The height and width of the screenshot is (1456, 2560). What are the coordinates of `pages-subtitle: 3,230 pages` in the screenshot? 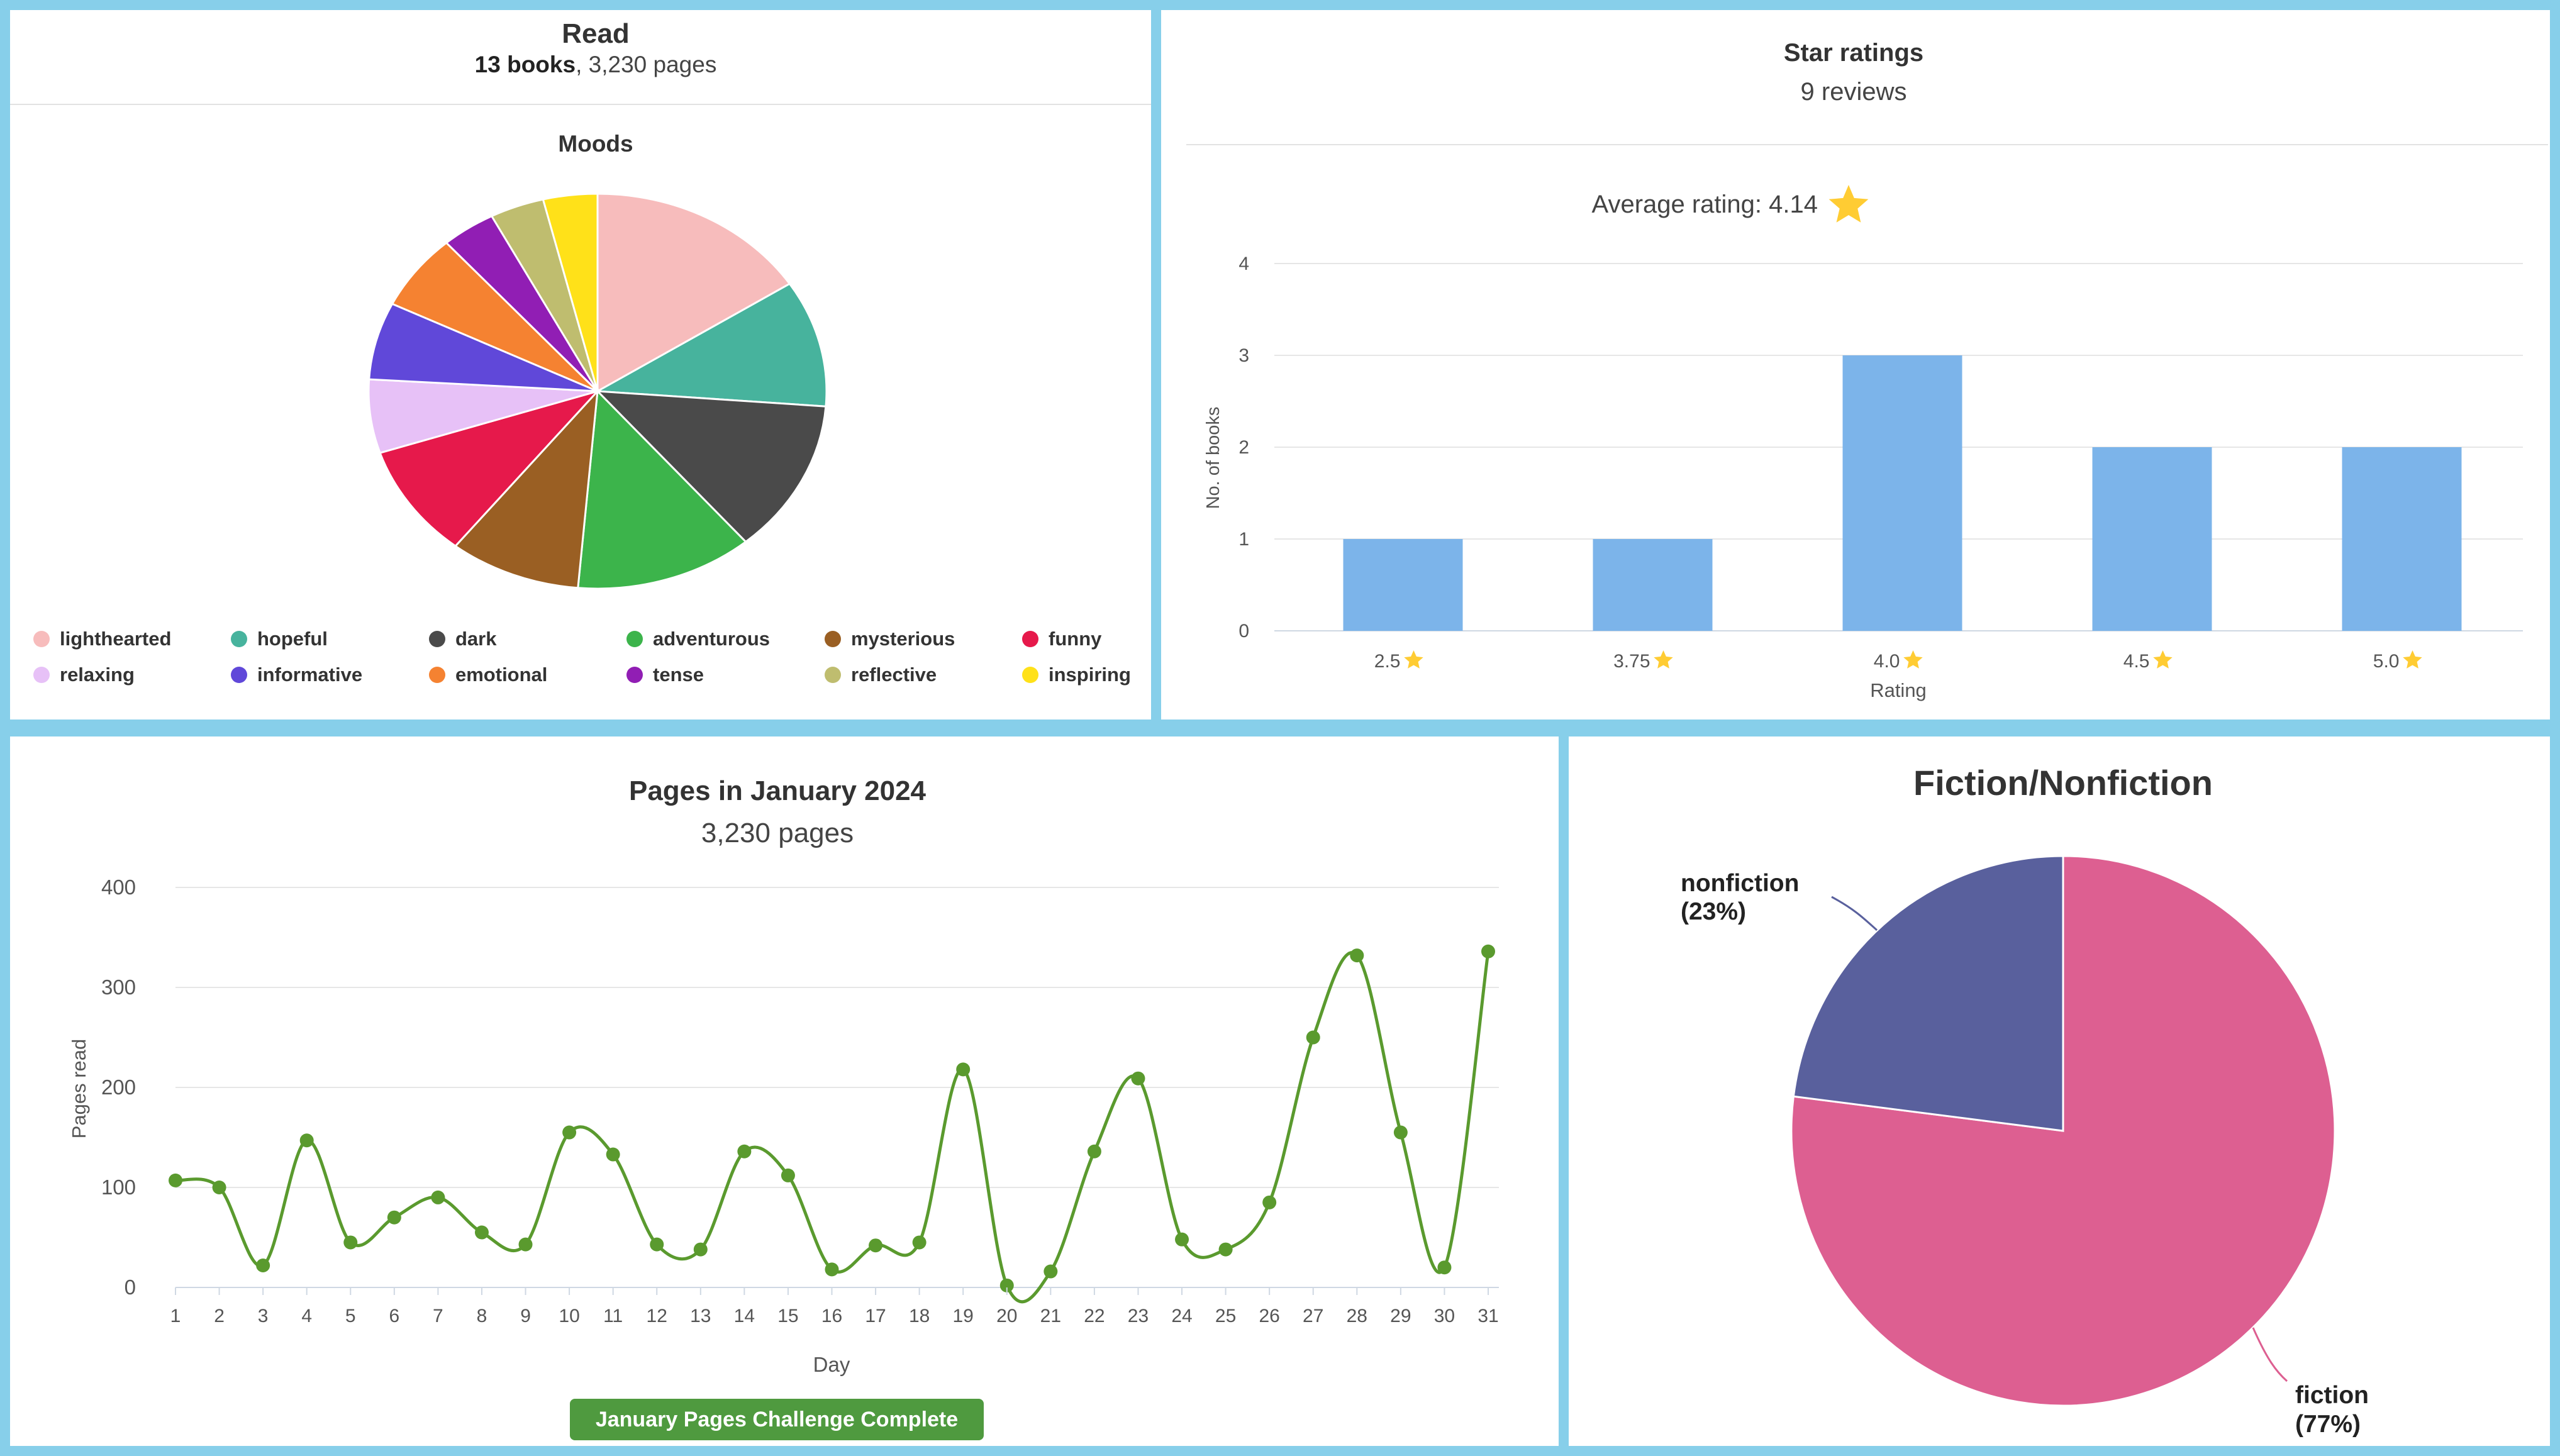 It's located at (777, 833).